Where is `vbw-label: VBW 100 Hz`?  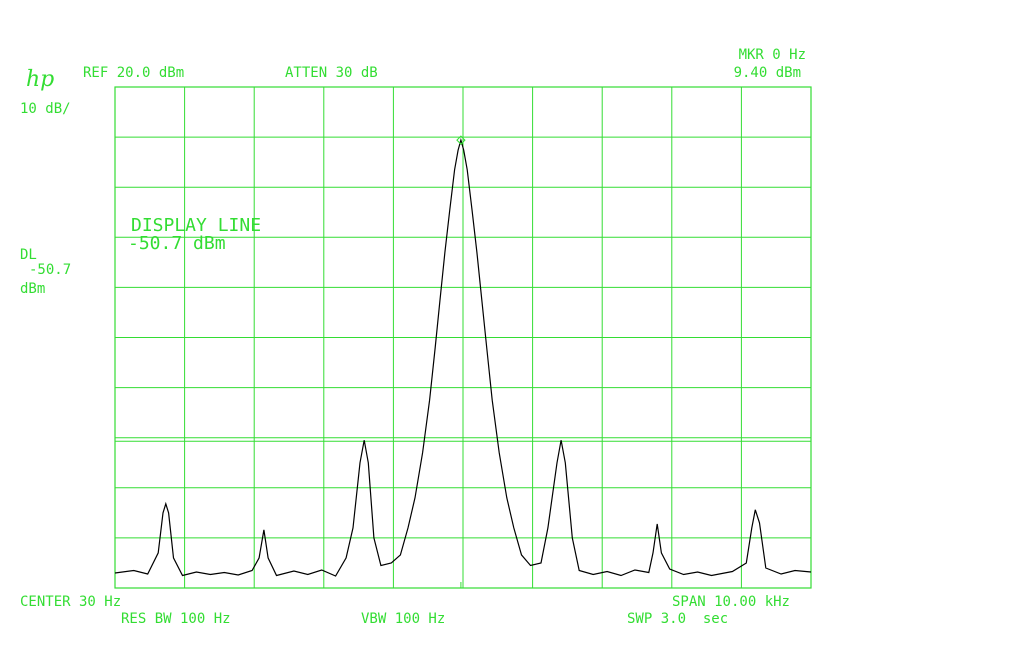 vbw-label: VBW 100 Hz is located at coordinates (403, 619).